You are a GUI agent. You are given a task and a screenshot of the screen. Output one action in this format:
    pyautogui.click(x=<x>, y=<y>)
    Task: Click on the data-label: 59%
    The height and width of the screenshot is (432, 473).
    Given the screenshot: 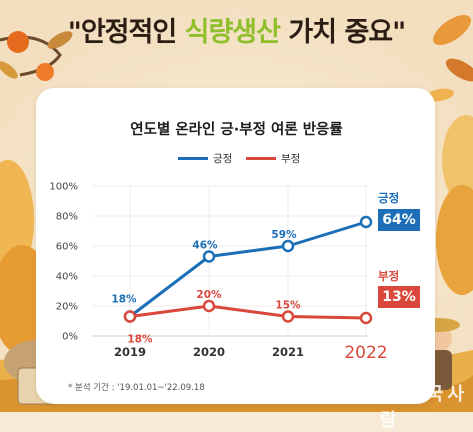 What is the action you would take?
    pyautogui.click(x=284, y=235)
    